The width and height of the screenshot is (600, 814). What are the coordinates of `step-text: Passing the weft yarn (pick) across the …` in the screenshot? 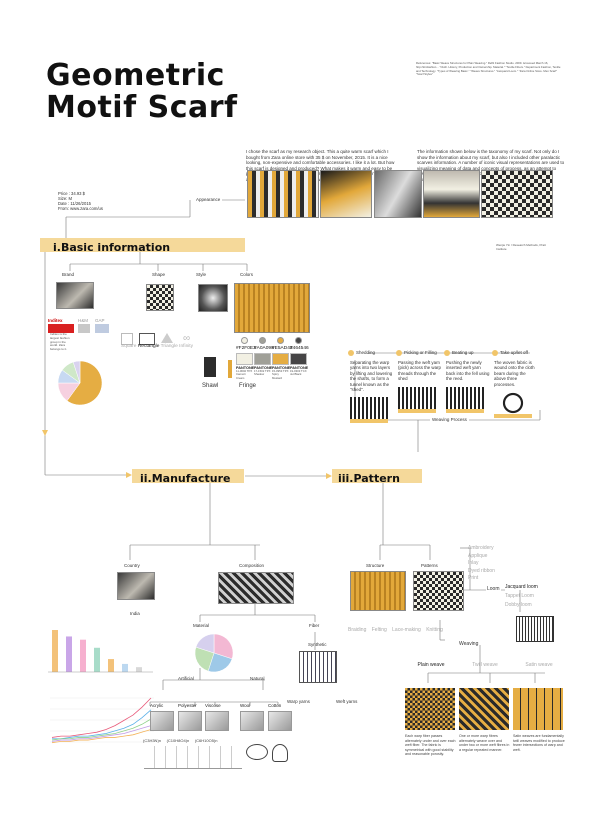 It's located at (419, 371).